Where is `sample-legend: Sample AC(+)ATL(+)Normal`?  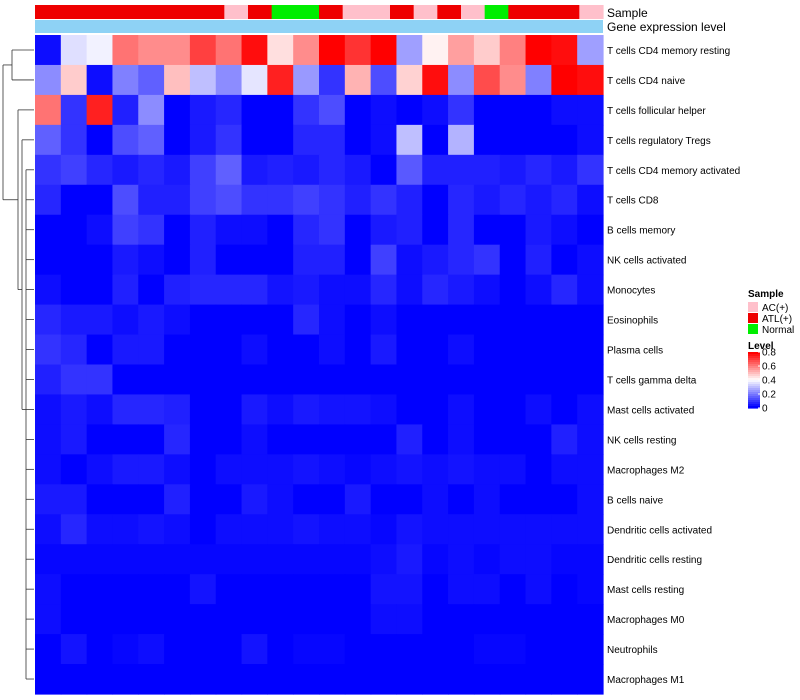 sample-legend: Sample AC(+)ATL(+)Normal is located at coordinates (771, 312).